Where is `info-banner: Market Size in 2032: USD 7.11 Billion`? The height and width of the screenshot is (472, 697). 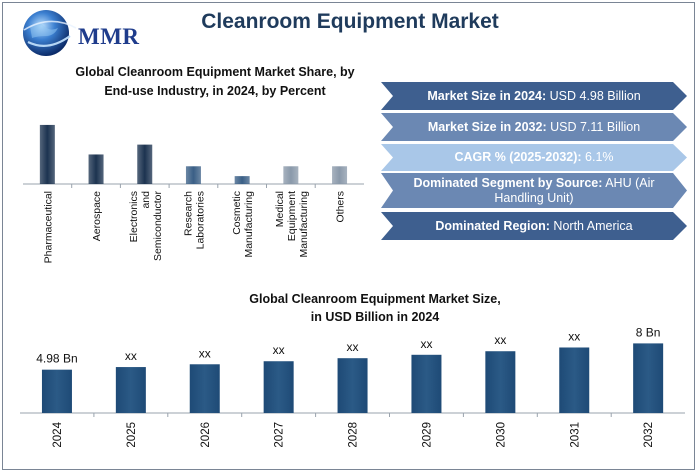
info-banner: Market Size in 2032: USD 7.11 Billion is located at coordinates (534, 127).